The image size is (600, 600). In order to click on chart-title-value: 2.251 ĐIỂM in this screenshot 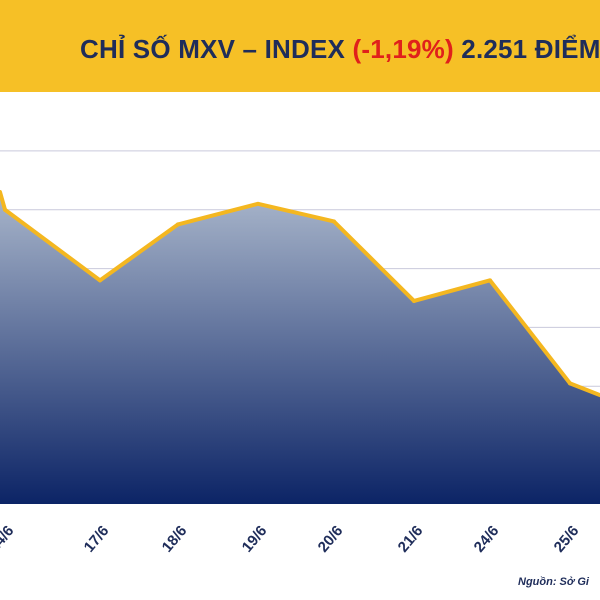, I will do `click(530, 49)`.